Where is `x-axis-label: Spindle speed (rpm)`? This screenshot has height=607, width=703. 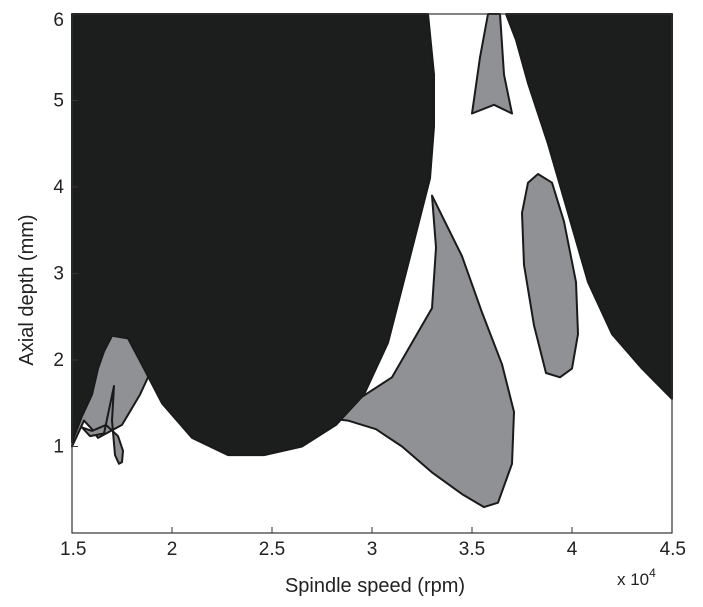 x-axis-label: Spindle speed (rpm) is located at coordinates (375, 586).